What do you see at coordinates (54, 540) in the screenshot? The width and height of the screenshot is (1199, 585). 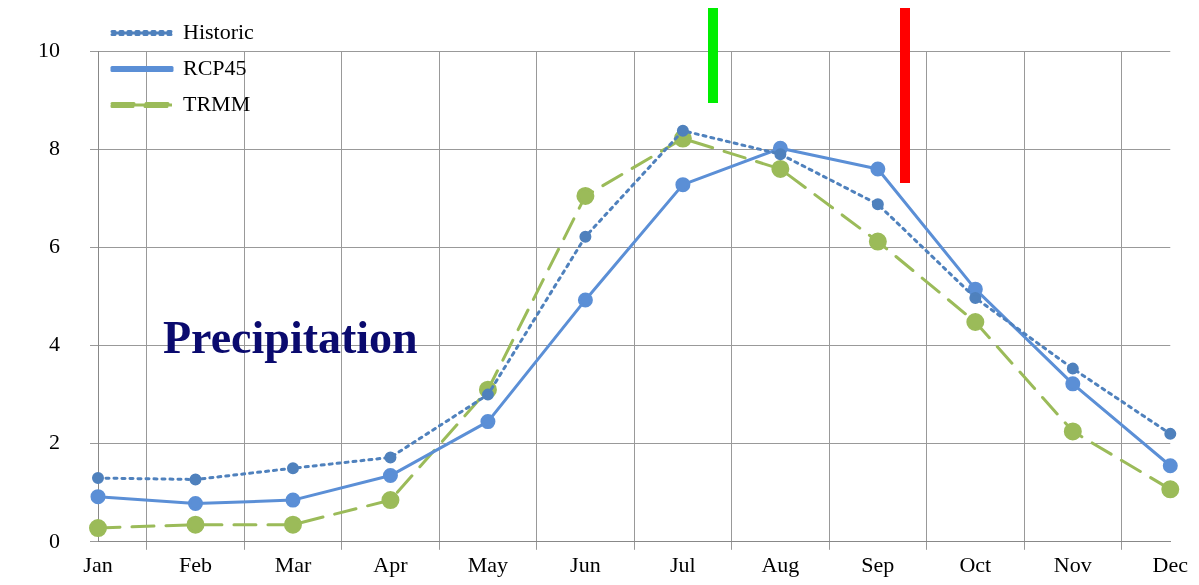 I see `y-tick-label: 0` at bounding box center [54, 540].